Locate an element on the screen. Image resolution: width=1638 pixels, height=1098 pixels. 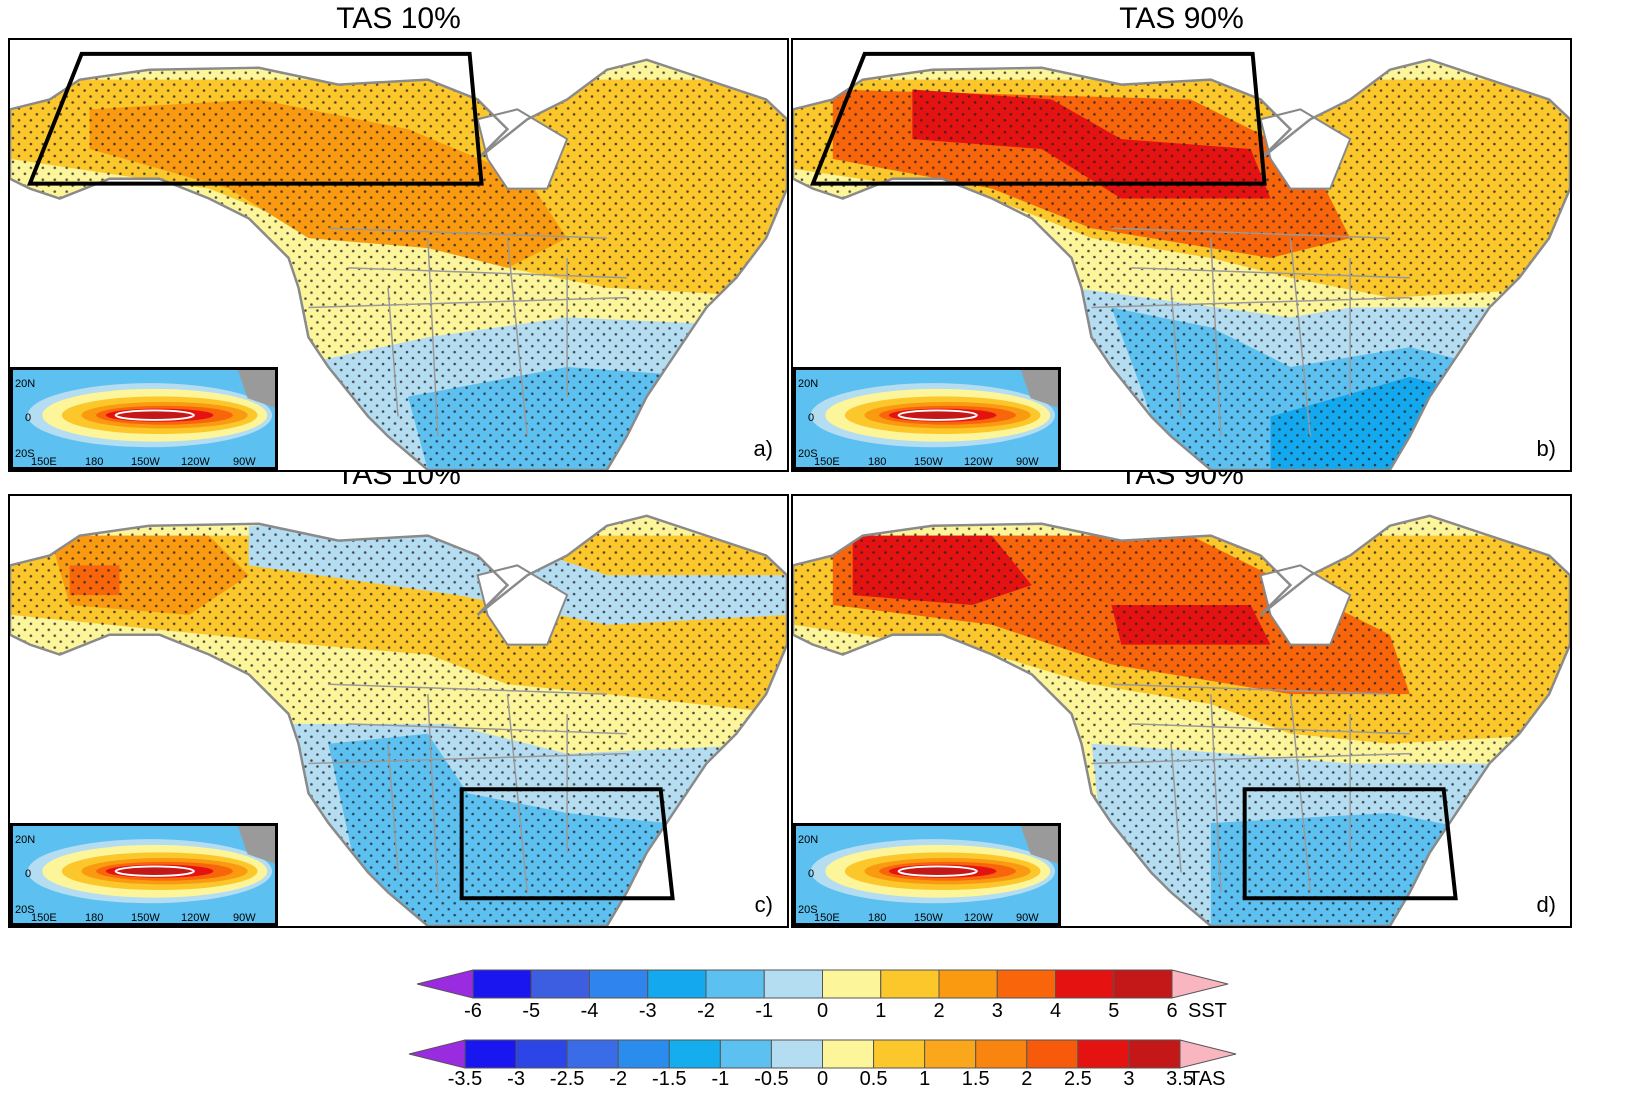
panel-d-inset-svg is located at coordinates (927, 874).